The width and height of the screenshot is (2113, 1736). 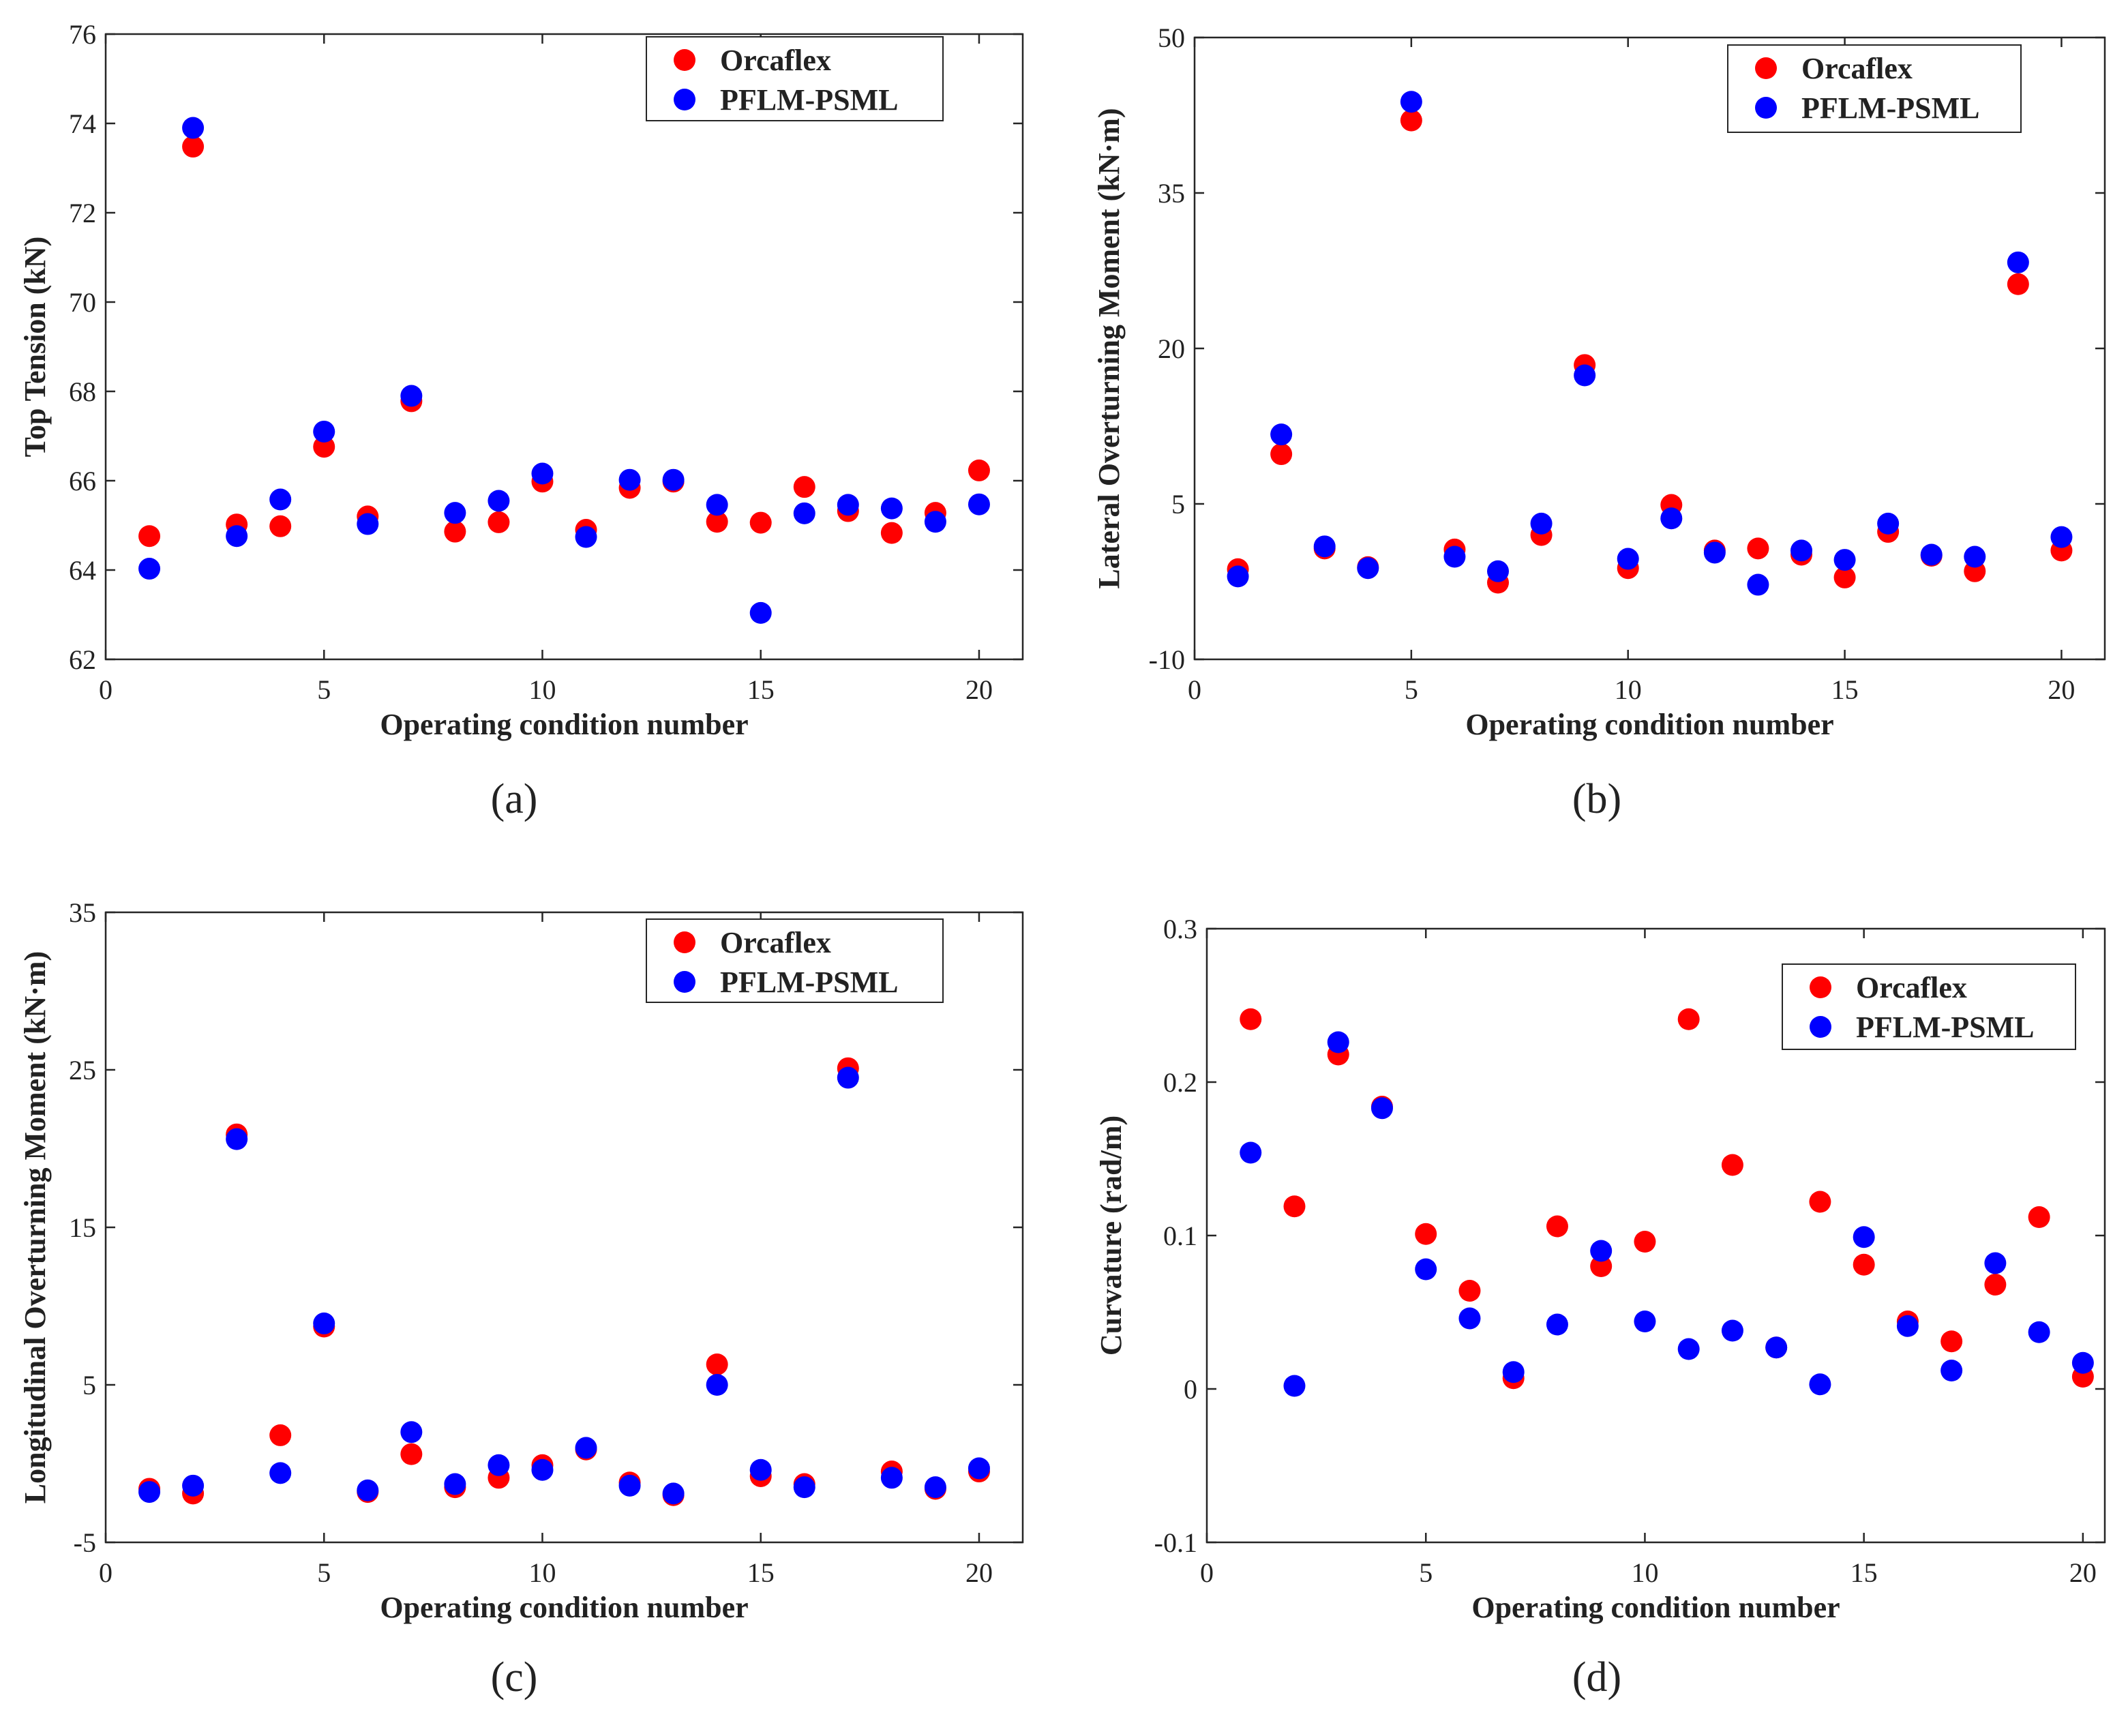 I want to click on y-axis-title: Lateral Overturning Moment (kN·m), so click(x=1109, y=348).